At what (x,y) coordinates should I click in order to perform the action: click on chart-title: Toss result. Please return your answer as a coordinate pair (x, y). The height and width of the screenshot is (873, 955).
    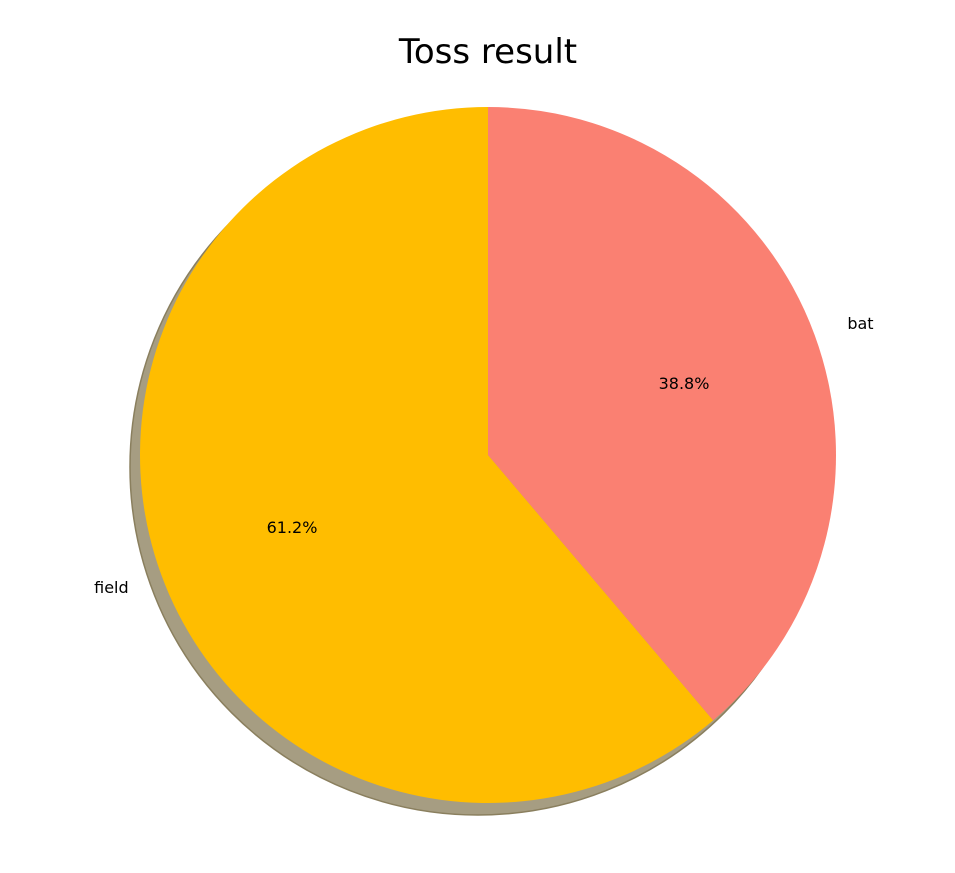
    Looking at the image, I should click on (487, 52).